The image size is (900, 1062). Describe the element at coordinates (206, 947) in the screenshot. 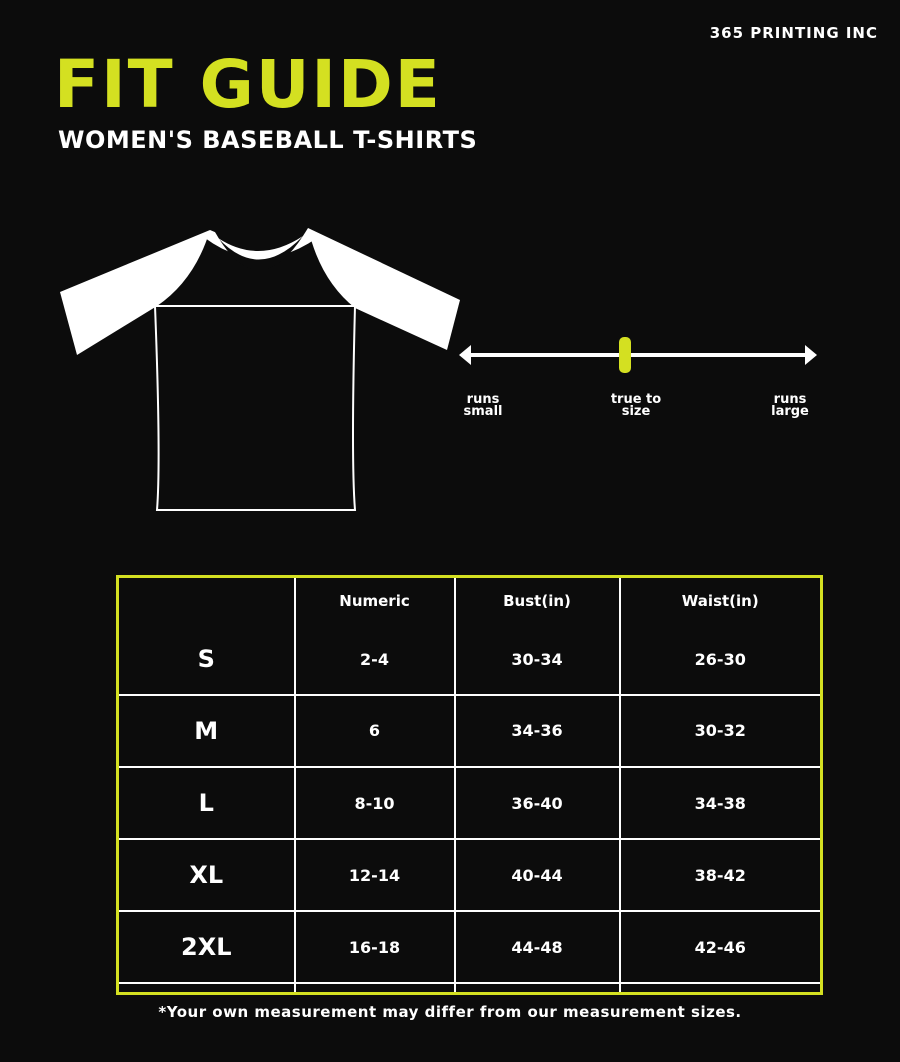

I see `size-cell: 2XL` at that location.